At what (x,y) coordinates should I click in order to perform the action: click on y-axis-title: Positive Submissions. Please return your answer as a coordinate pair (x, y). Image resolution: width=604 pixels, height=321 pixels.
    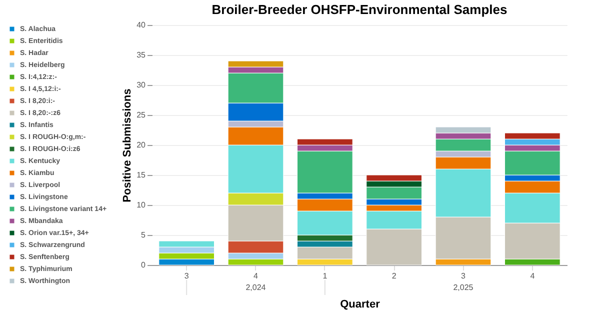
    Looking at the image, I should click on (128, 145).